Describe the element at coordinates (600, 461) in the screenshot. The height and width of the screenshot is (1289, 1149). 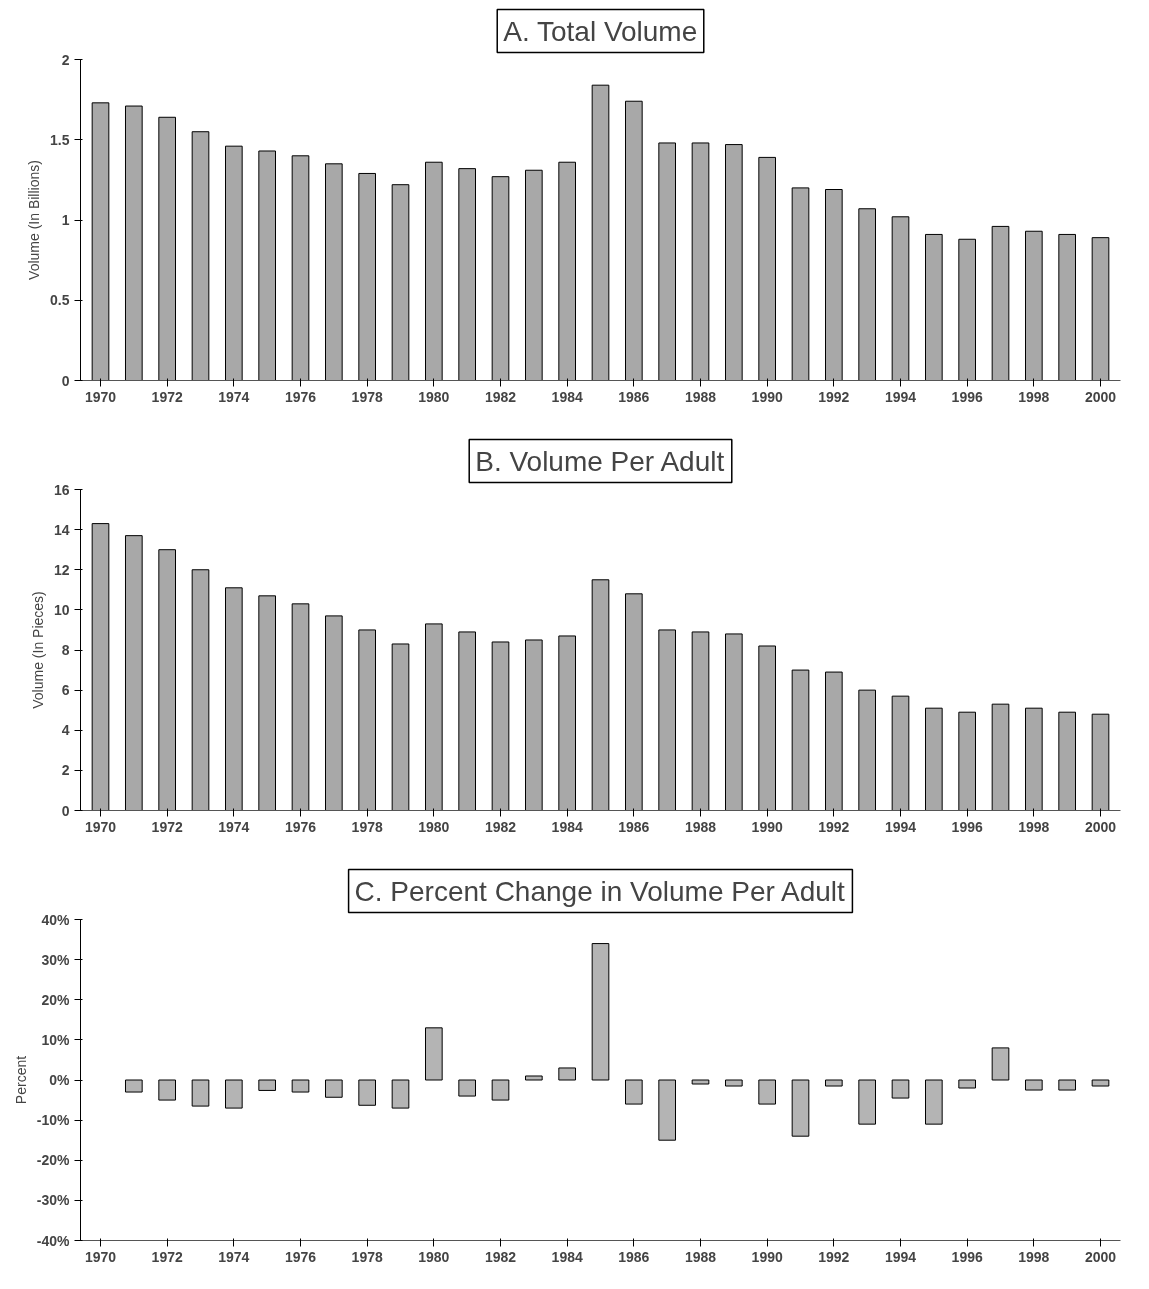
I see `chart-title: B. Volume Per Adult` at that location.